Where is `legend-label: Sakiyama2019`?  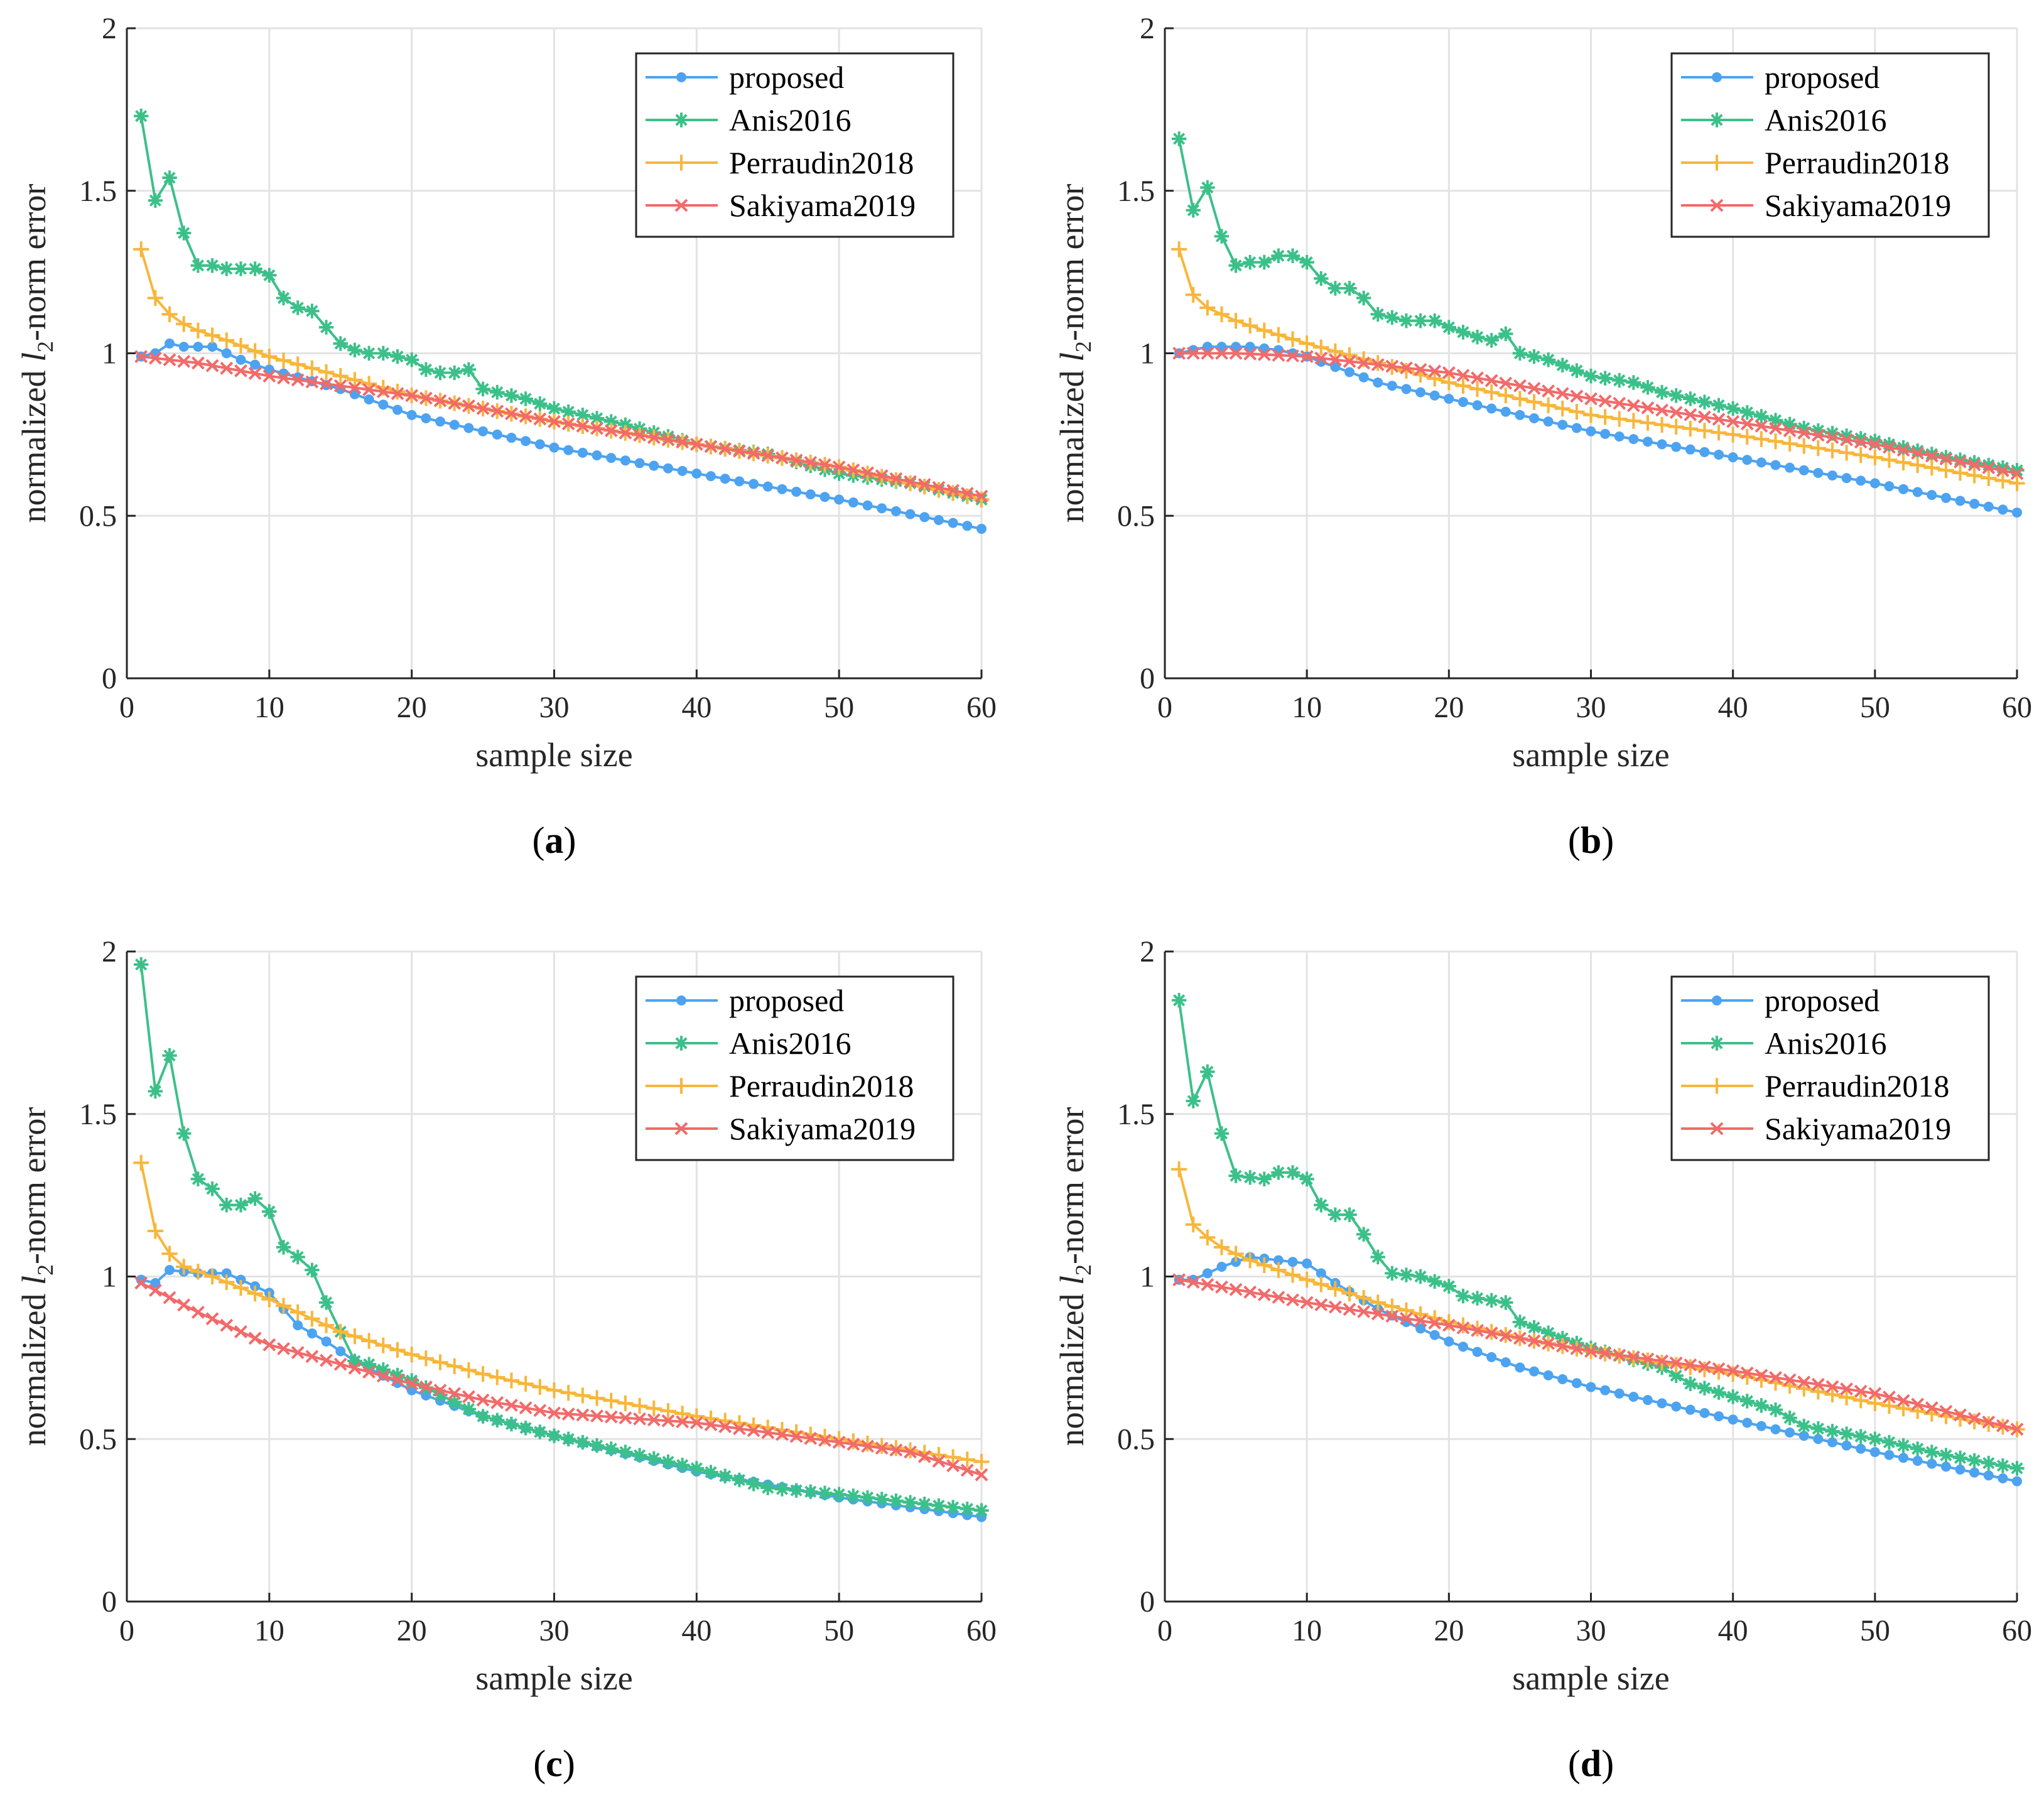 legend-label: Sakiyama2019 is located at coordinates (822, 205).